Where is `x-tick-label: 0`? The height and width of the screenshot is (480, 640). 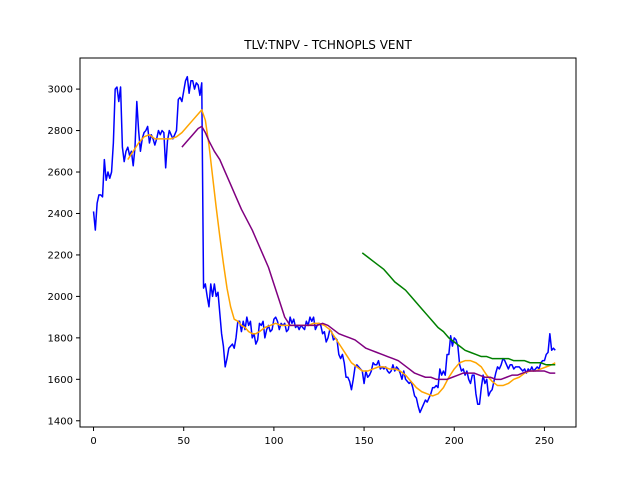 x-tick-label: 0 is located at coordinates (93, 441).